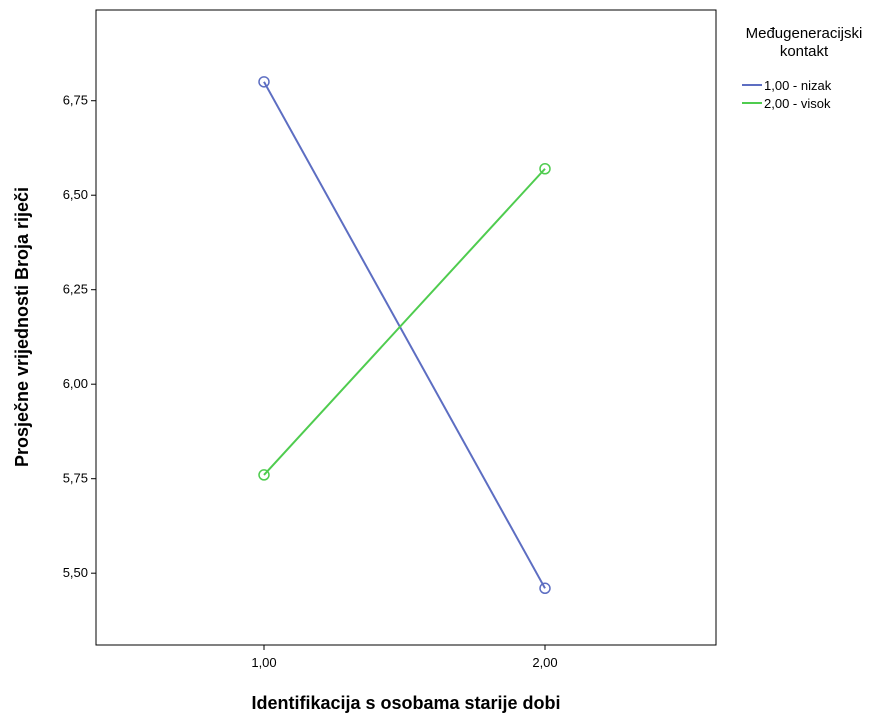  What do you see at coordinates (75, 289) in the screenshot?
I see `y-tick-label: 6,25` at bounding box center [75, 289].